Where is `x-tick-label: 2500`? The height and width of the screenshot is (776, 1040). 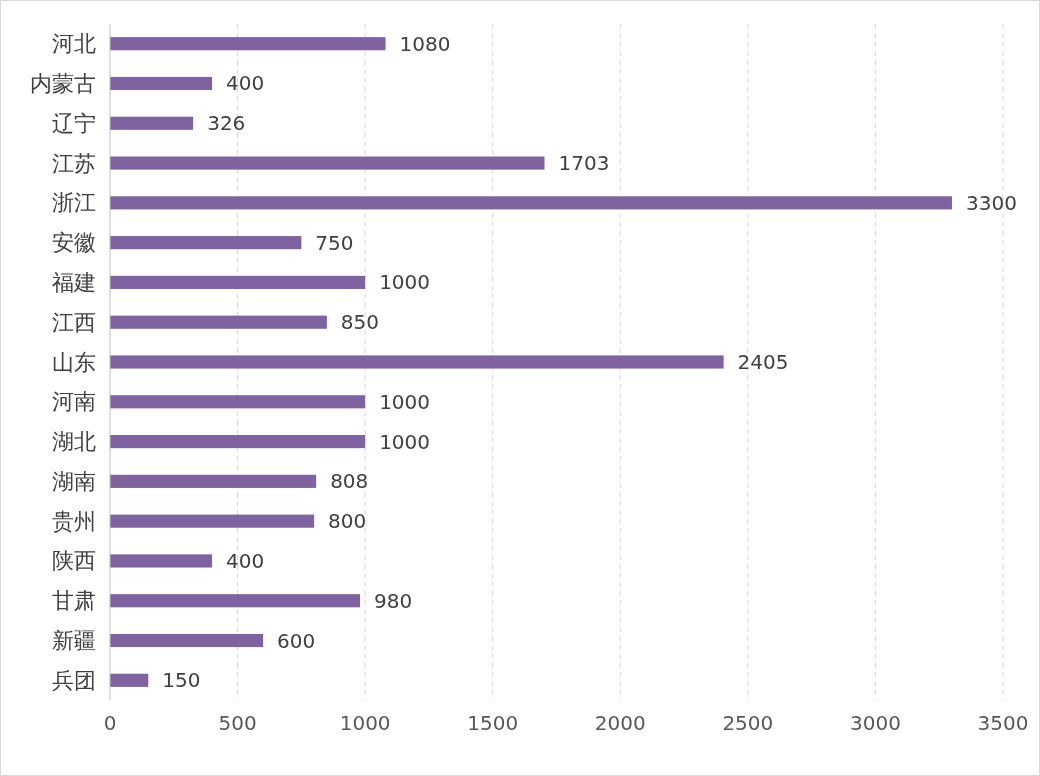
x-tick-label: 2500 is located at coordinates (748, 723).